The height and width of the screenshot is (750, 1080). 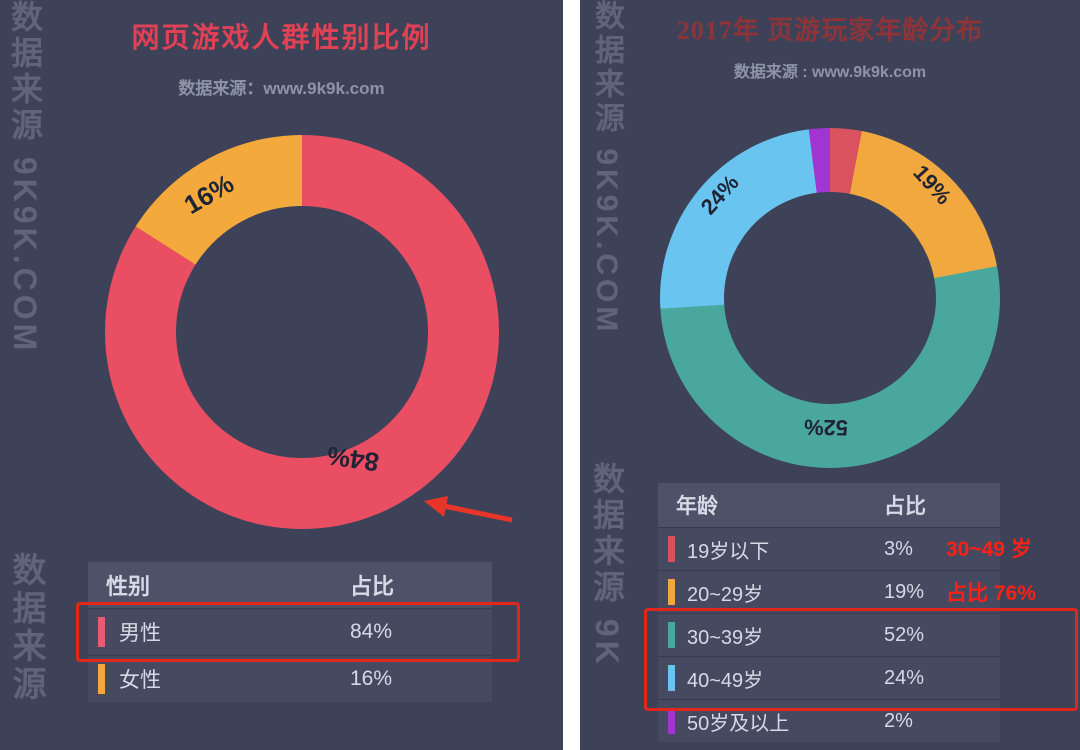 What do you see at coordinates (989, 549) in the screenshot?
I see `annotation-line1: 30~49 岁` at bounding box center [989, 549].